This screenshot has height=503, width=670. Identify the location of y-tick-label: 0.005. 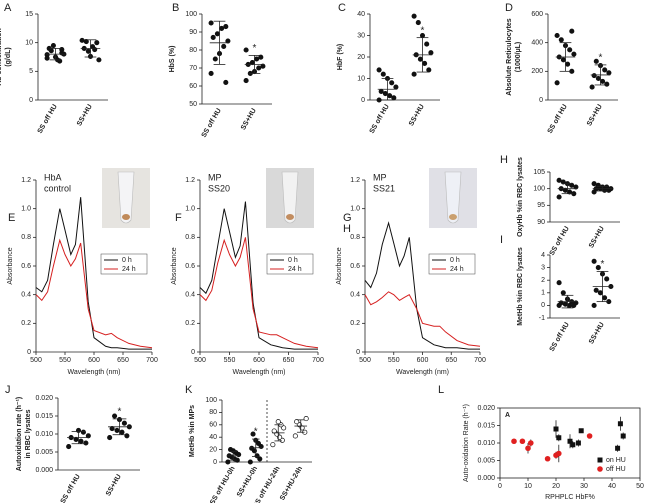
(486, 460).